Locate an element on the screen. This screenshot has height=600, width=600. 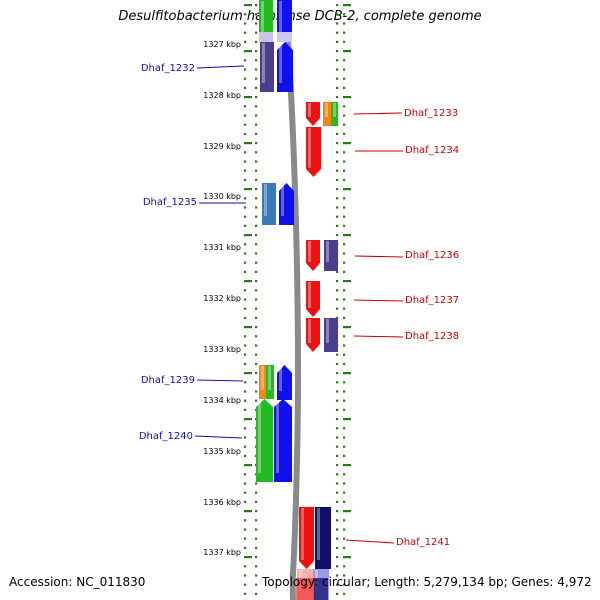
gene-dhaf-1240-b-body is located at coordinates (283, 440).